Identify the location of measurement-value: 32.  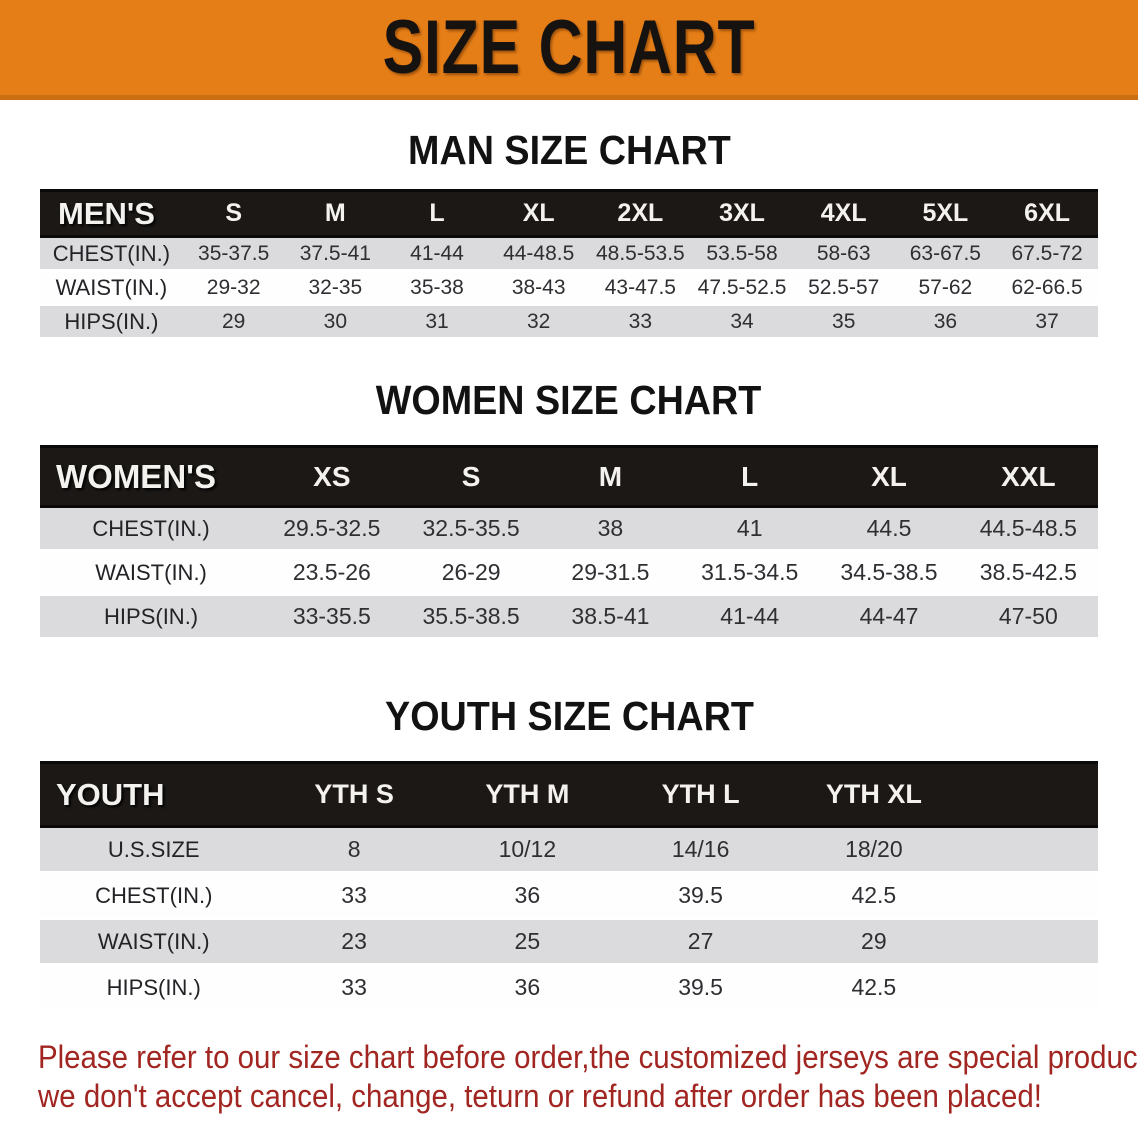
(538, 322).